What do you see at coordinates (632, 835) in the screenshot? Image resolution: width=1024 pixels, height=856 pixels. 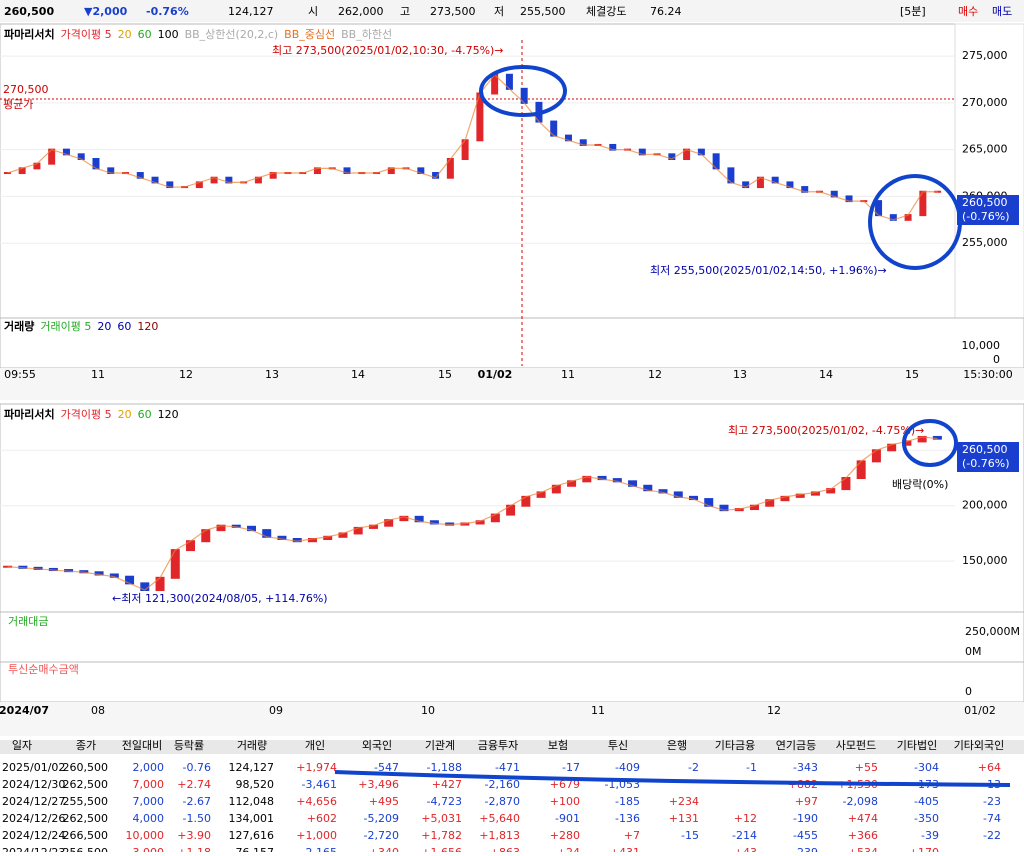 I see `table-cell: +7` at bounding box center [632, 835].